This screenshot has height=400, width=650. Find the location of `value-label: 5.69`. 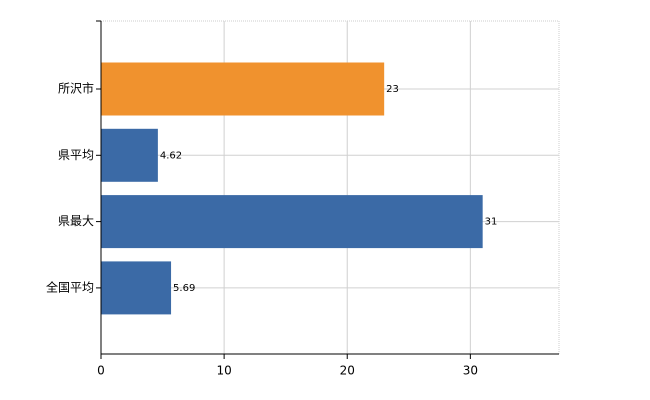

value-label: 5.69 is located at coordinates (184, 288).